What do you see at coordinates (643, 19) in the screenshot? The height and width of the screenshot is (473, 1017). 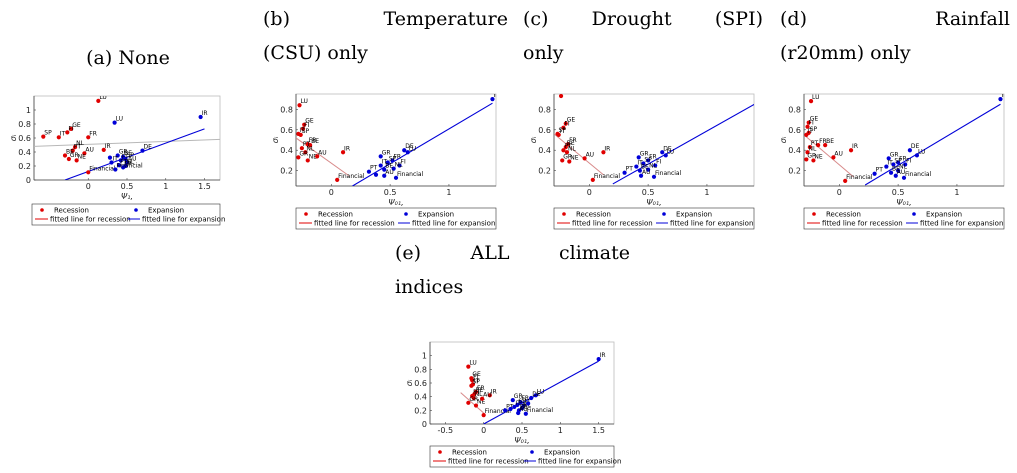 I see `title-line-1: (c) Drought (SPI)` at bounding box center [643, 19].